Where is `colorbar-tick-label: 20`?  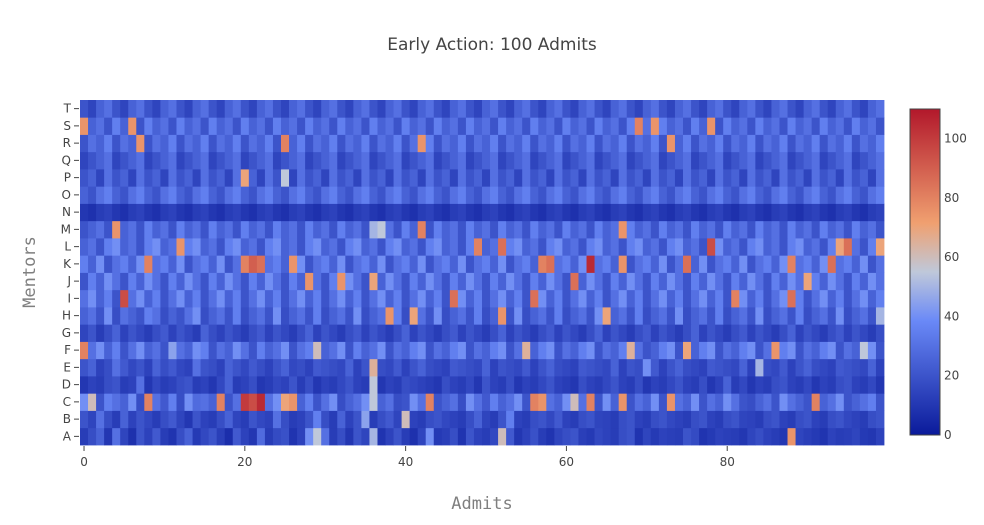 colorbar-tick-label: 20 is located at coordinates (951, 376).